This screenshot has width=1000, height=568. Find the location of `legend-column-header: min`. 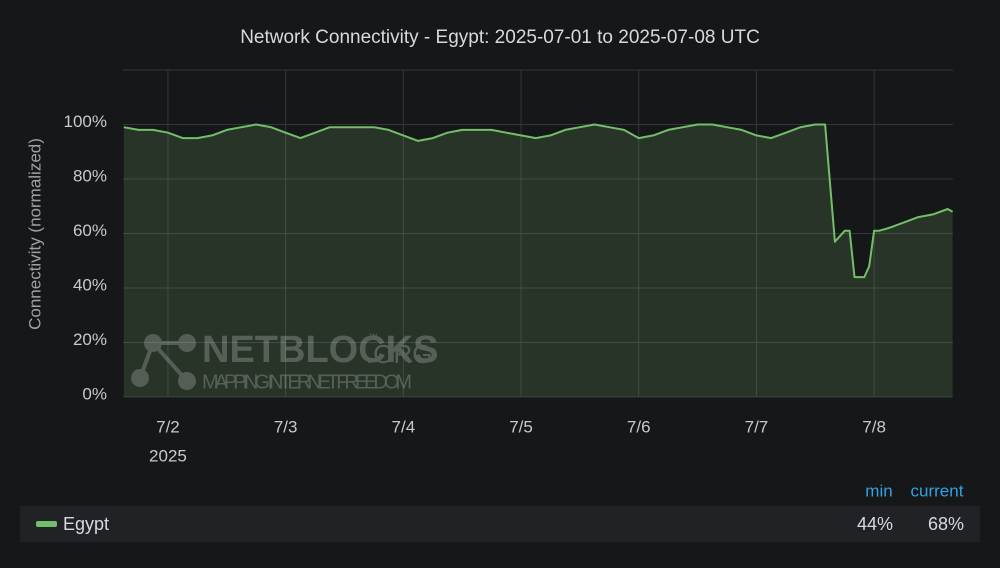

legend-column-header: min is located at coordinates (878, 490).